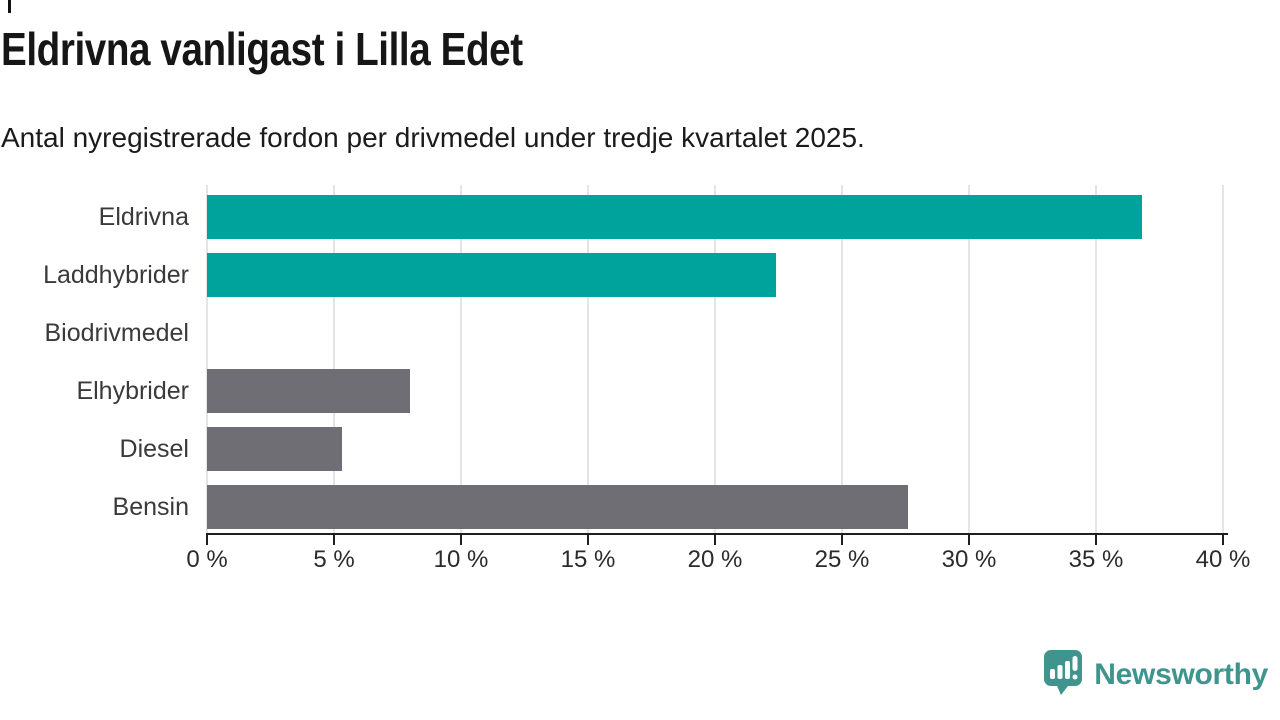 The width and height of the screenshot is (1280, 720). I want to click on chart-title: Eldrivna vanligast i Lilla Edet, so click(262, 49).